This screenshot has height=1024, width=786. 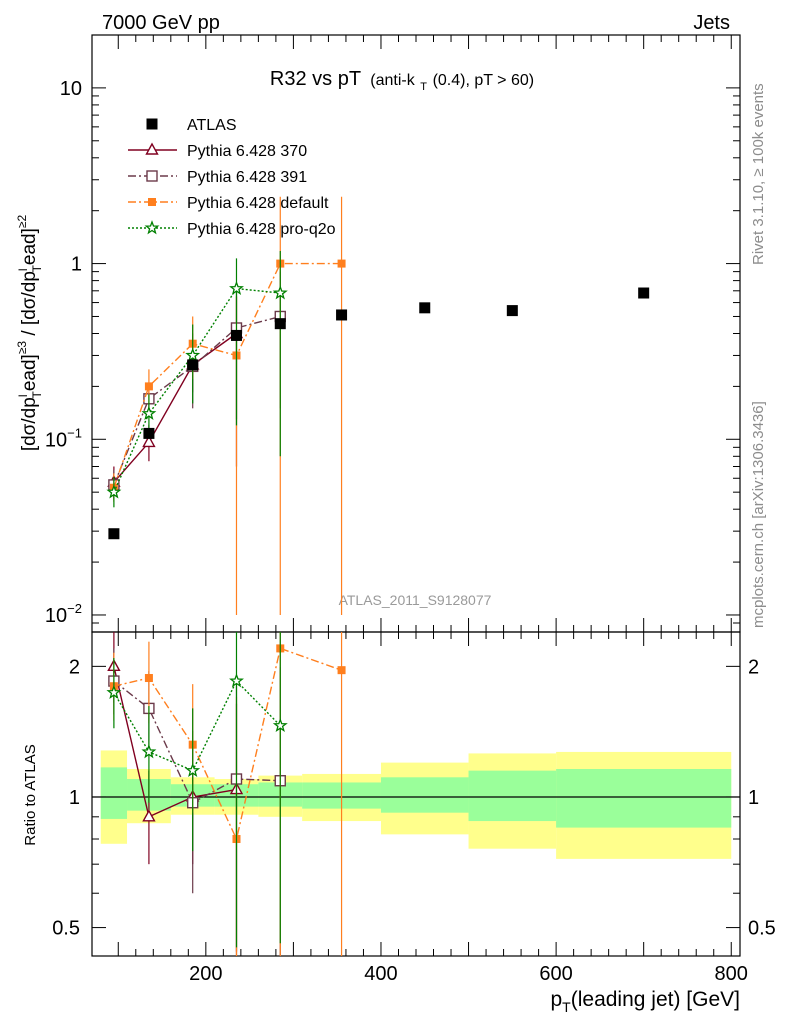 What do you see at coordinates (753, 667) in the screenshot?
I see `ratio-y-tick-label-right: 2` at bounding box center [753, 667].